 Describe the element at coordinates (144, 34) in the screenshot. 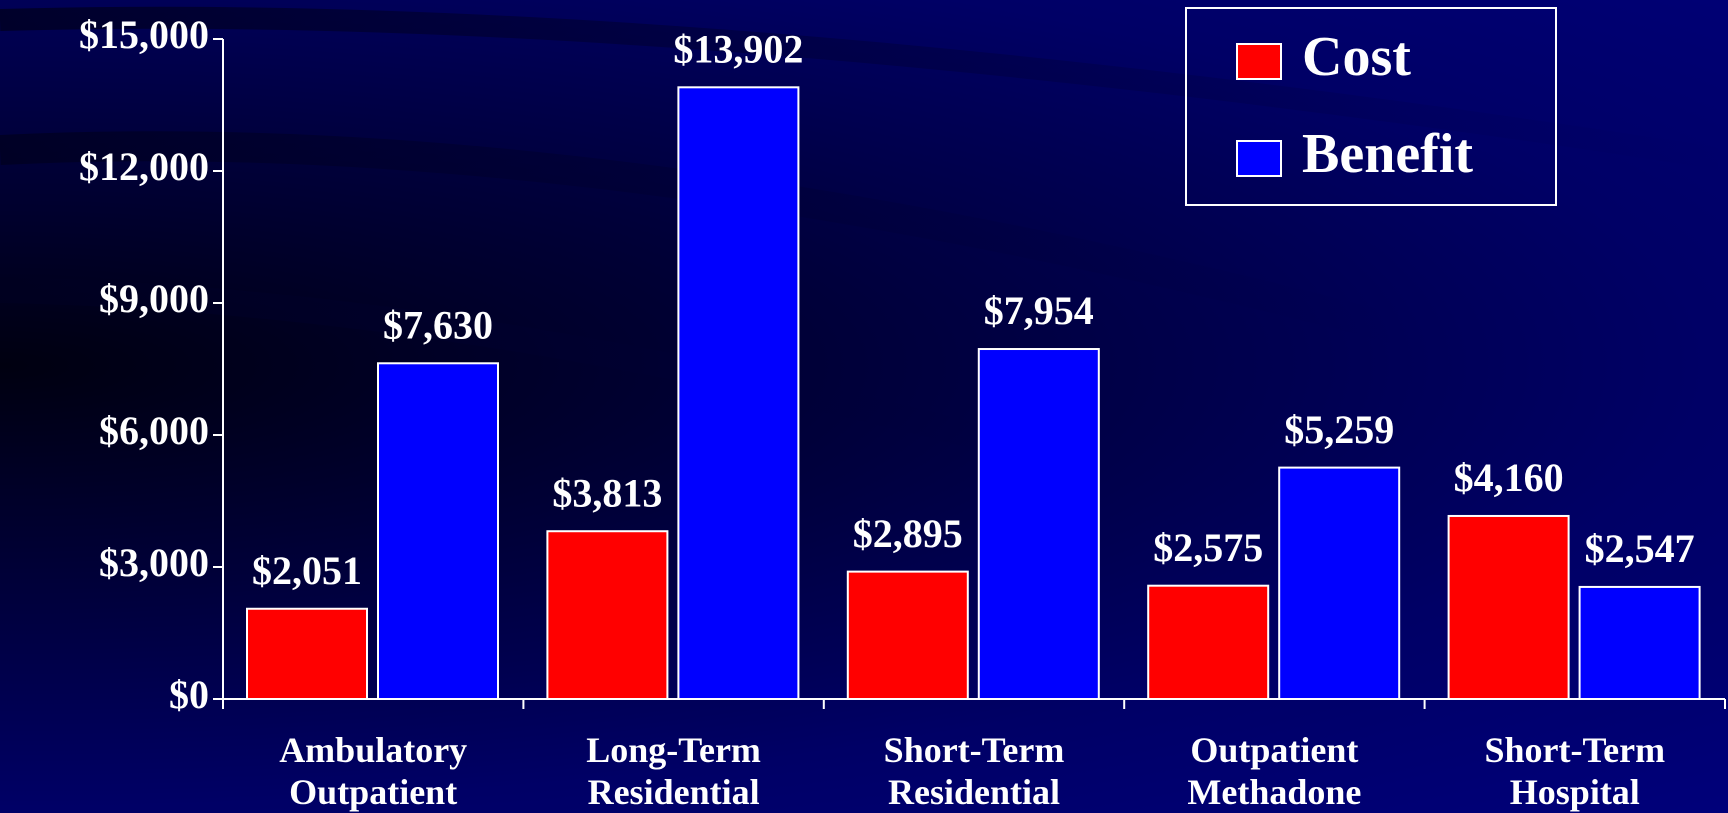

I see `y-tick-label: $15,000` at that location.